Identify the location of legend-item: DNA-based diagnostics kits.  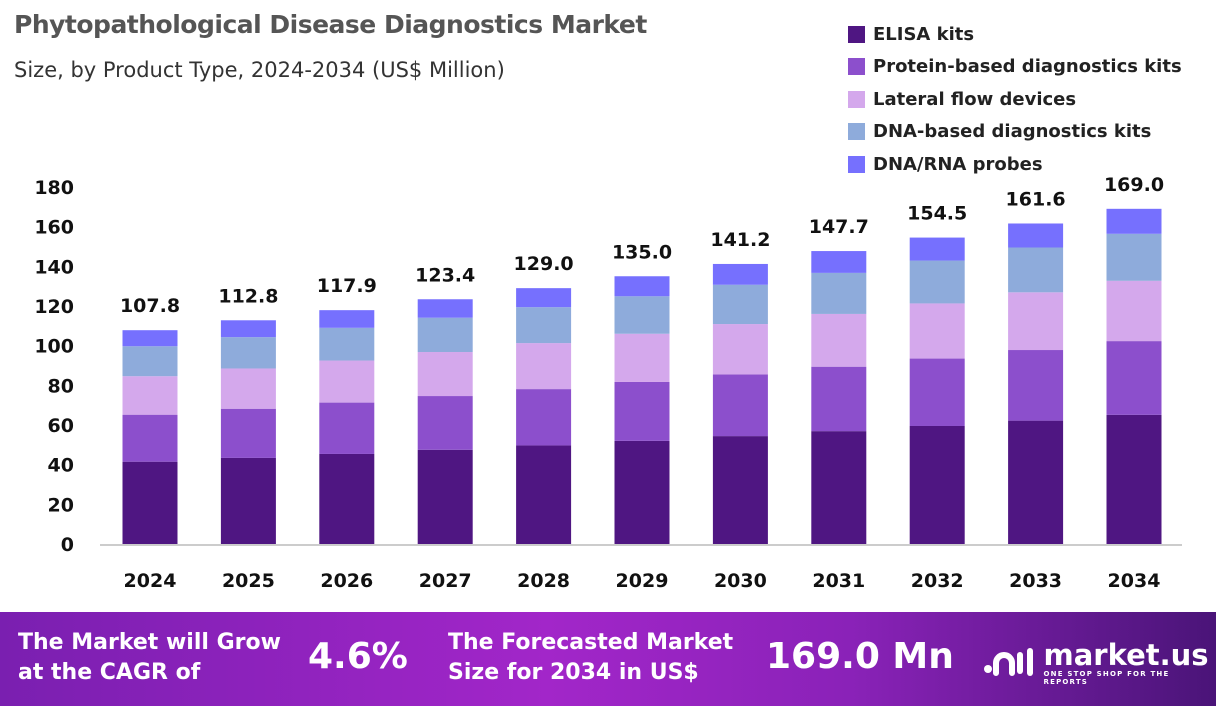
(1015, 132).